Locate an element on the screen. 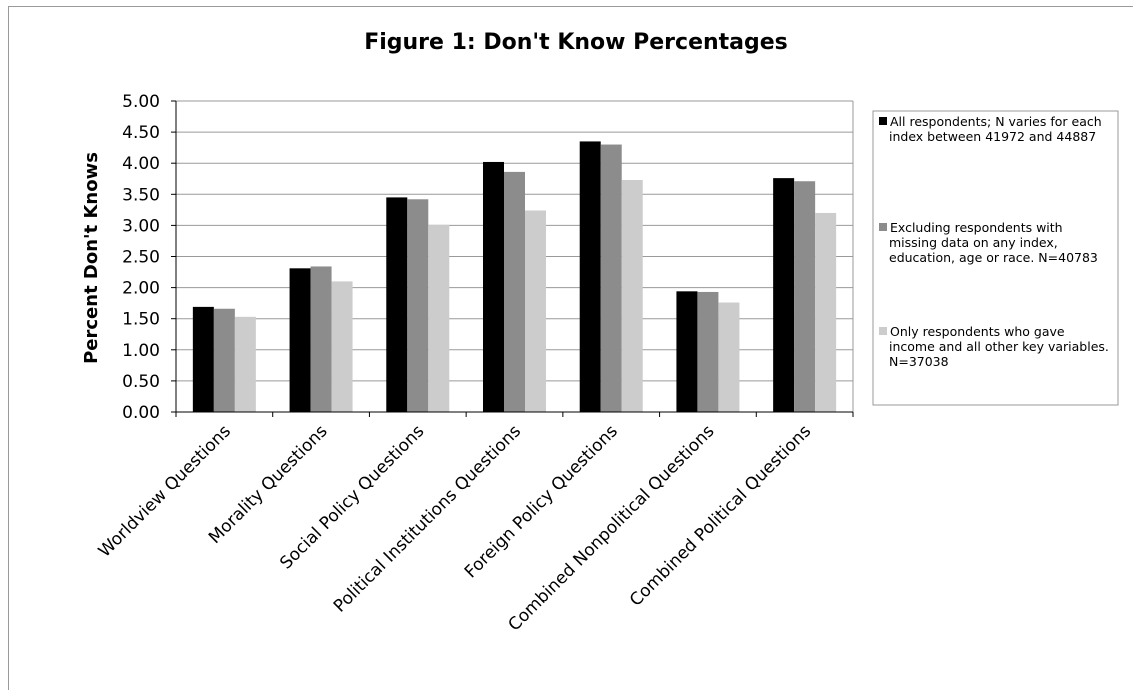 The width and height of the screenshot is (1133, 690). y-tick-label: 1.00 is located at coordinates (141, 351).